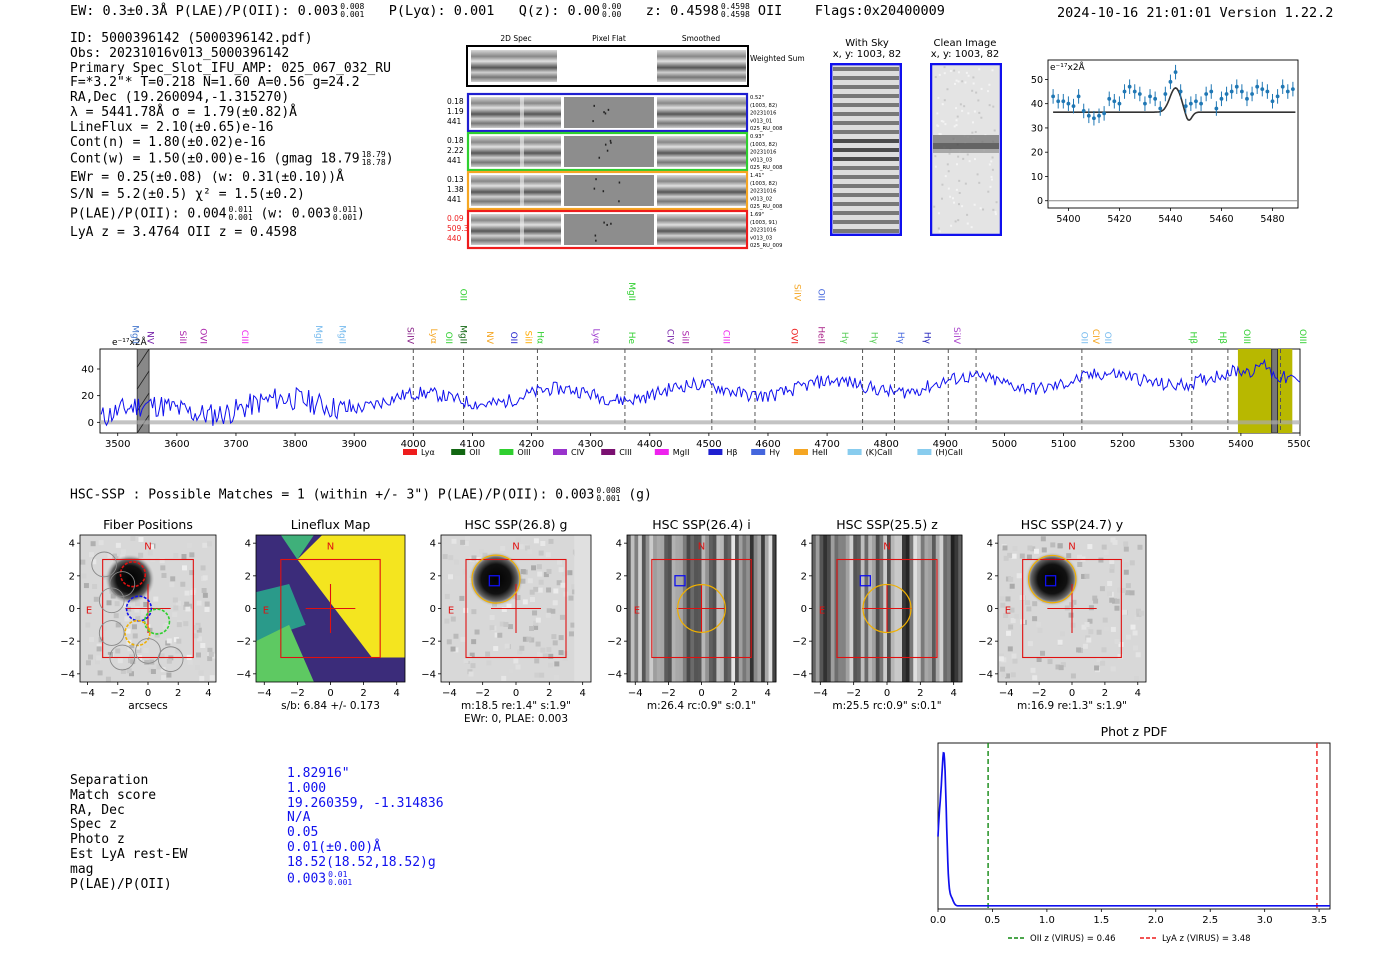 Image resolution: width=1400 pixels, height=953 pixels. Describe the element at coordinates (1222, 337) in the screenshot. I see `line-id-label: Hβ` at that location.